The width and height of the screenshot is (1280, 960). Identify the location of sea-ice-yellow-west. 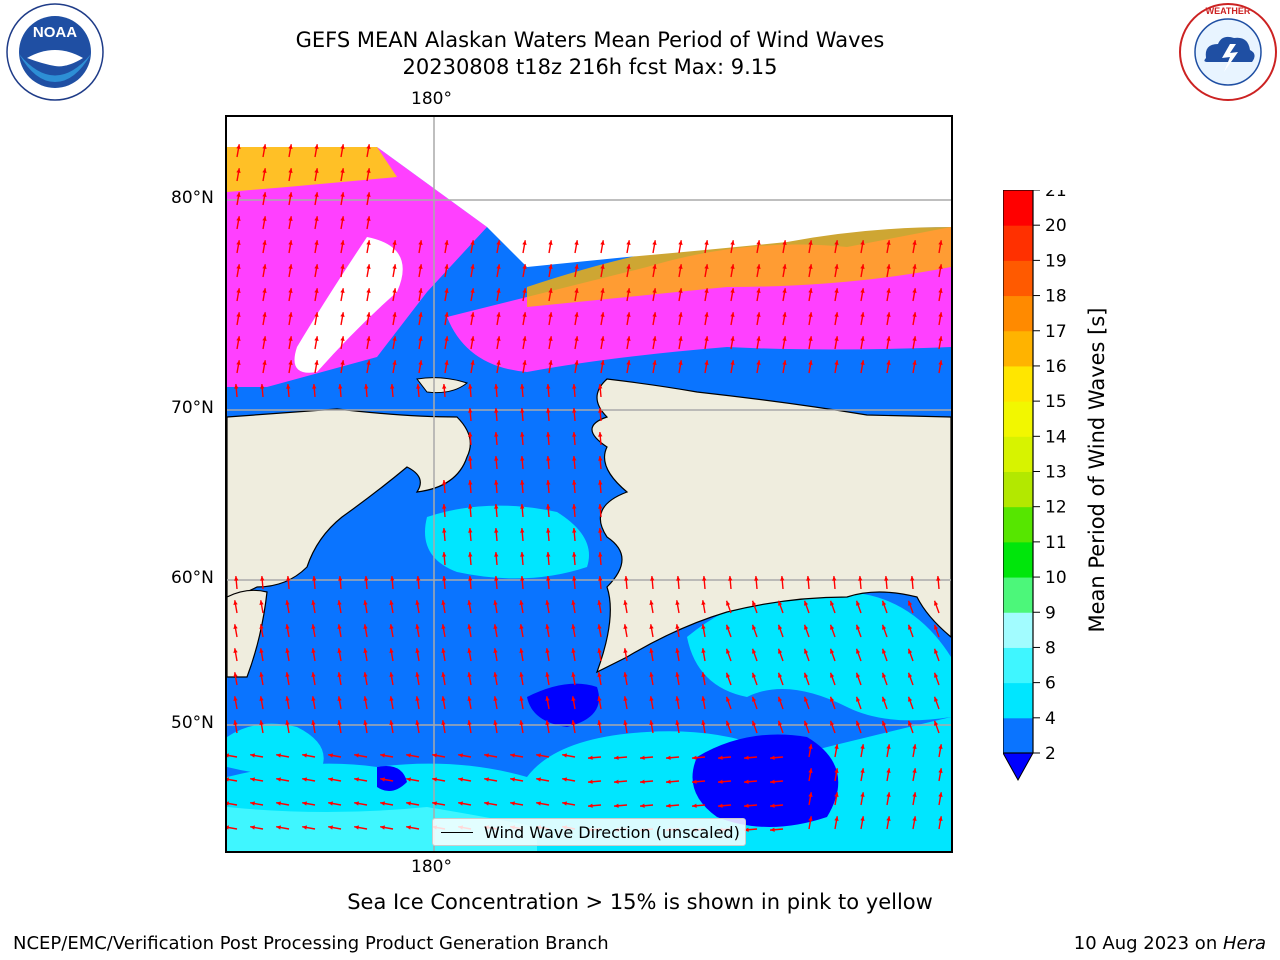
(312, 169).